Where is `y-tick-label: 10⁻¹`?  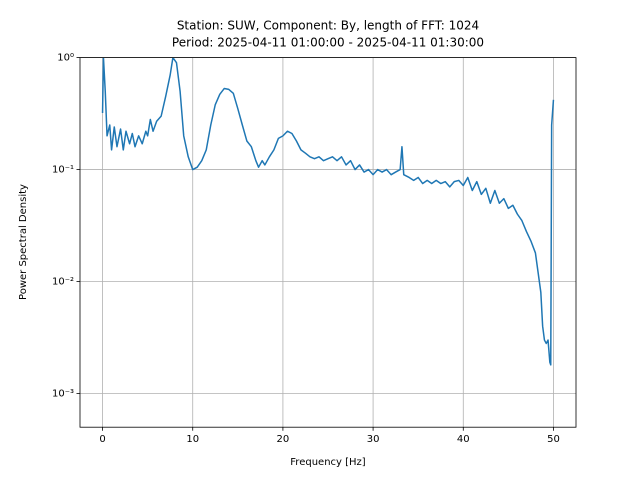
y-tick-label: 10⁻¹ is located at coordinates (63, 170).